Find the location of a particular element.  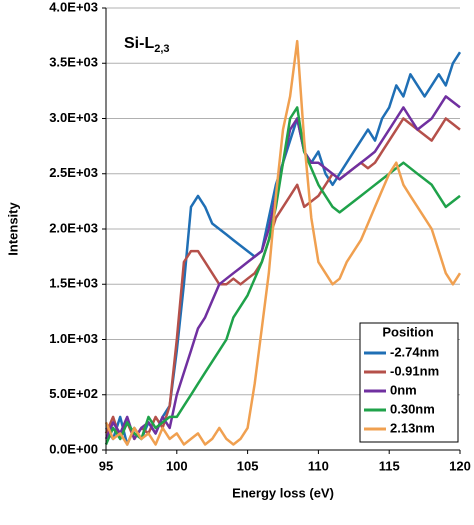

legend-box is located at coordinates (409, 382).